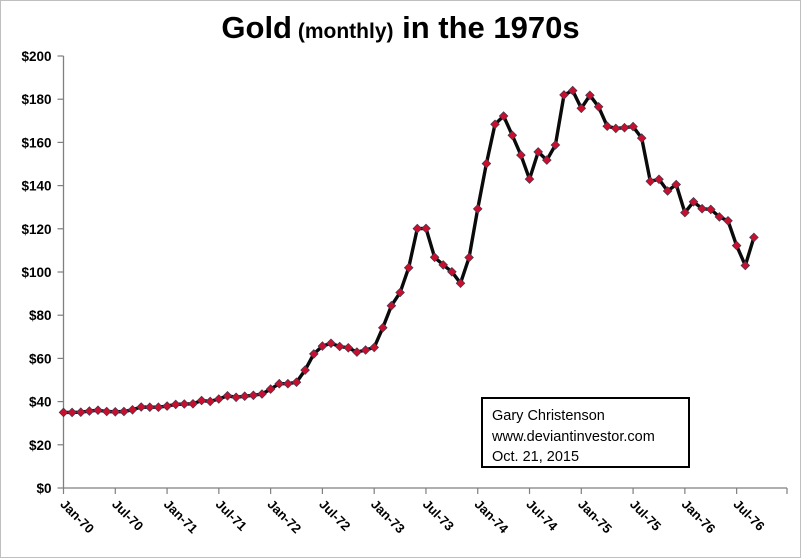 This screenshot has width=801, height=558. Describe the element at coordinates (43, 488) in the screenshot. I see `y-axis-tick-label: $0` at that location.